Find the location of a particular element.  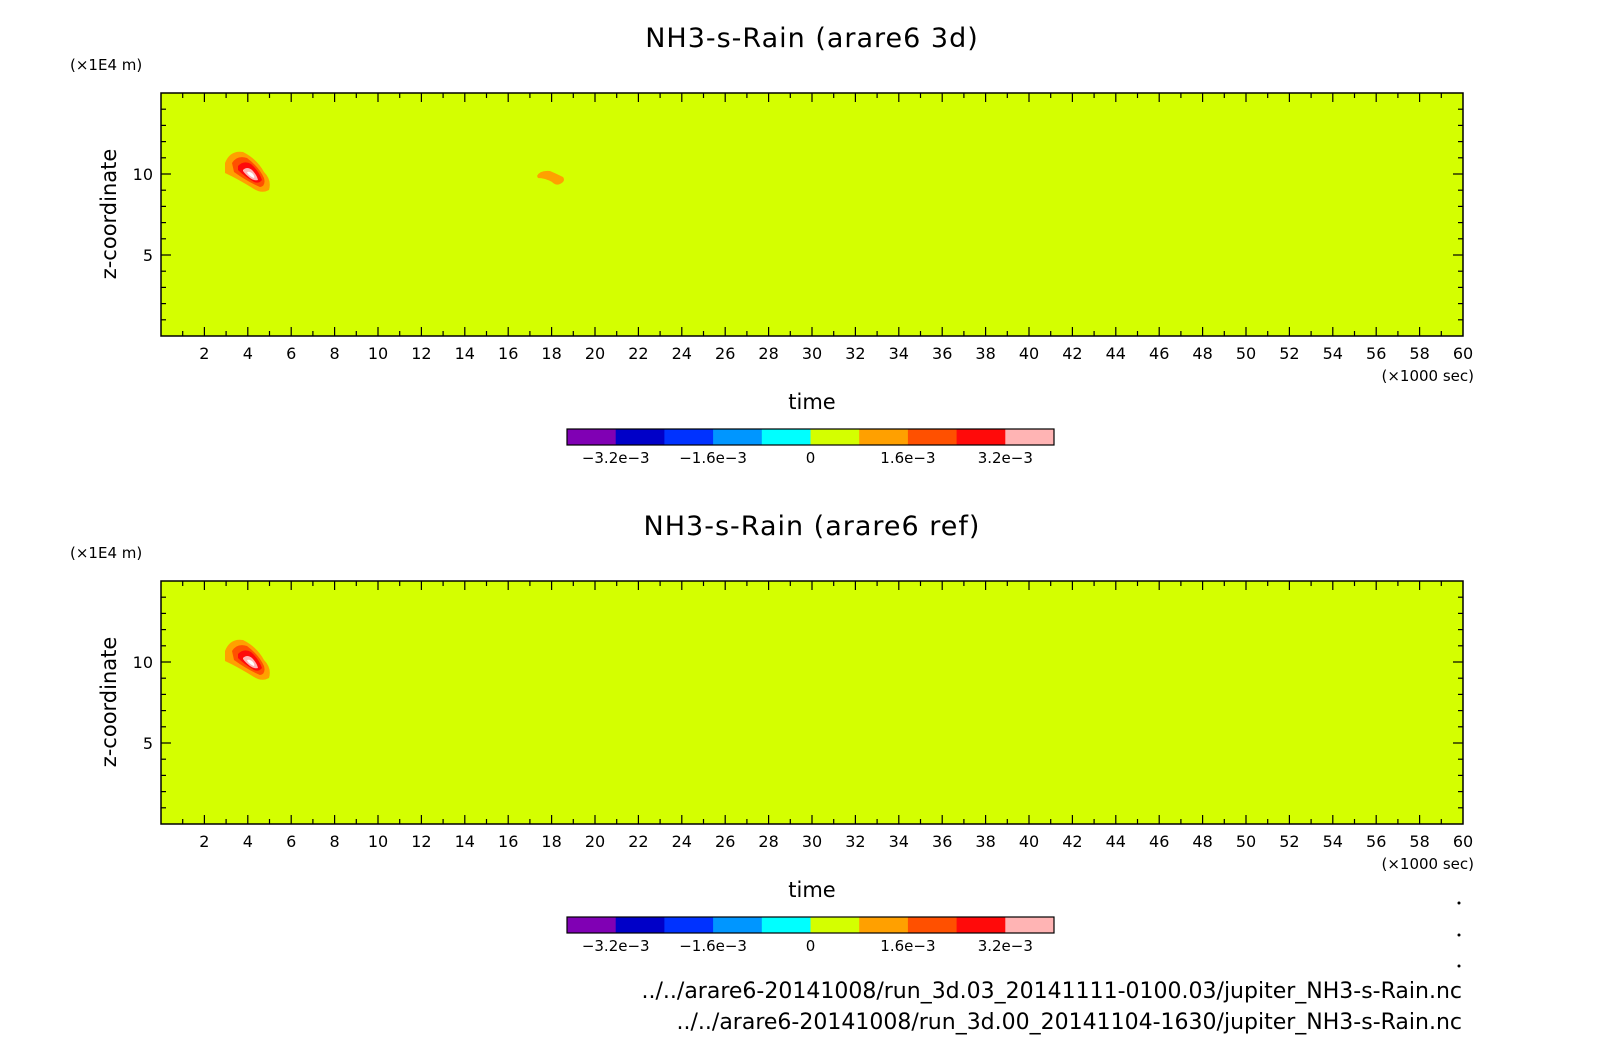

x-tick-label: 30 is located at coordinates (812, 841).